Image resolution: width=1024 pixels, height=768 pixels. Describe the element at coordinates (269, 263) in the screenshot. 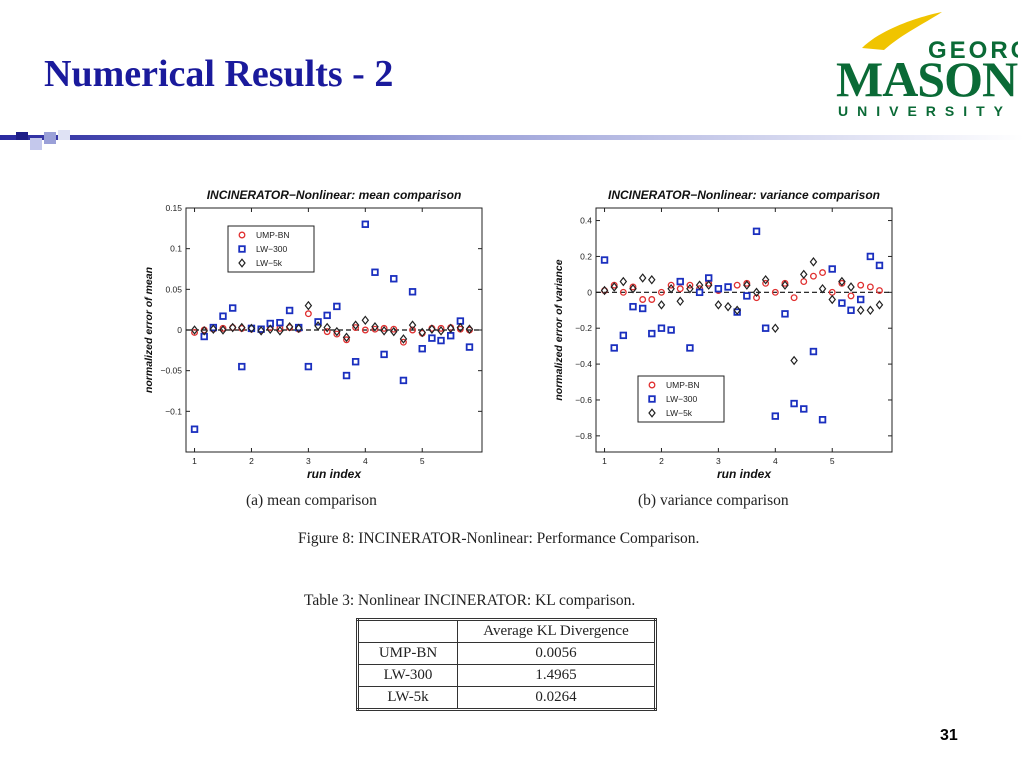

I see `legend-label: LW−5k` at that location.